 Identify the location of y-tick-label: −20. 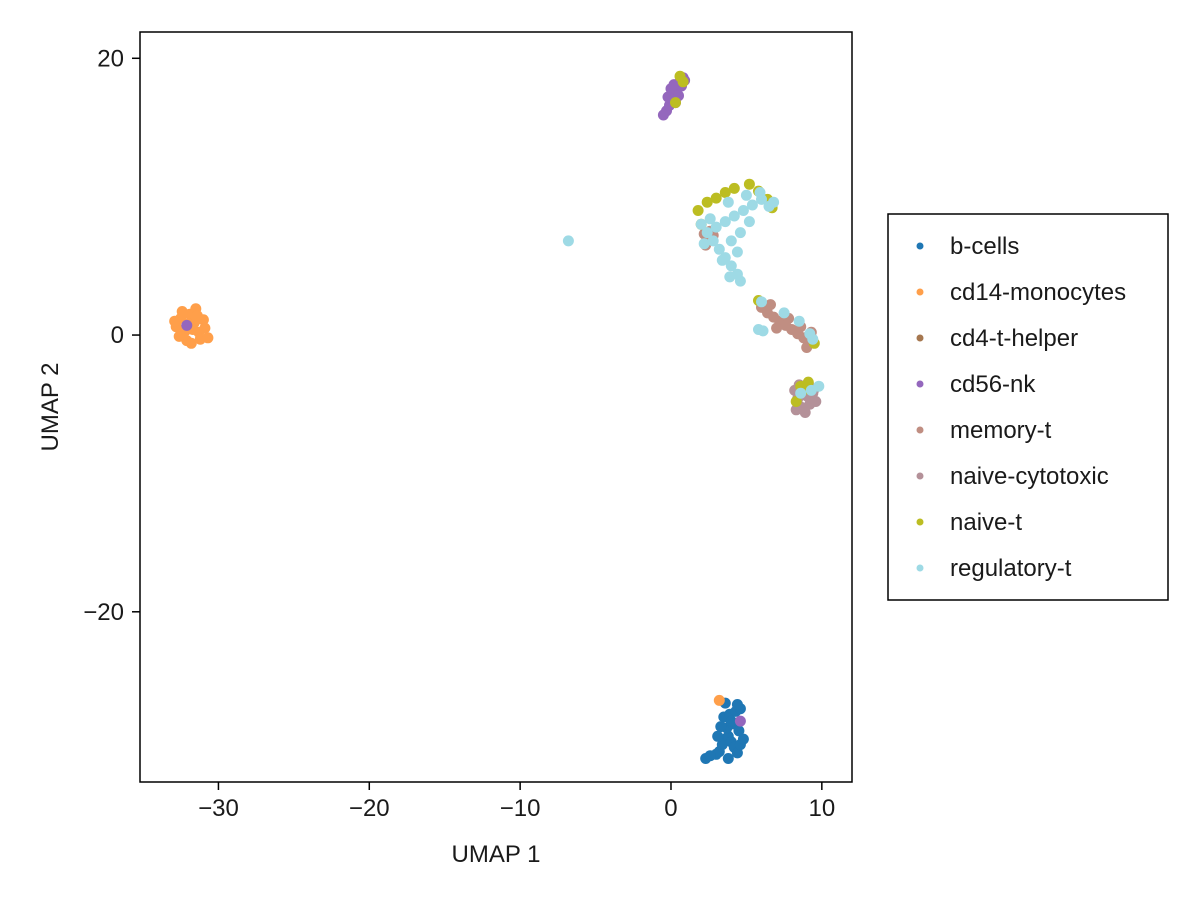
(103, 612).